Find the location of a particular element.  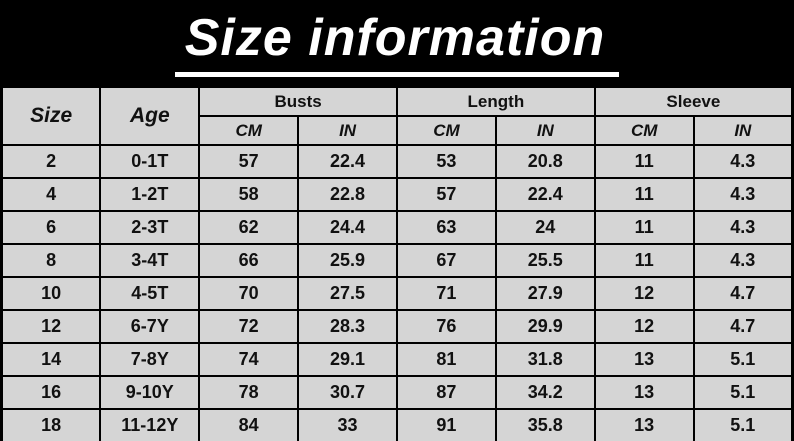

cell-length-cm: 76 is located at coordinates (446, 326).